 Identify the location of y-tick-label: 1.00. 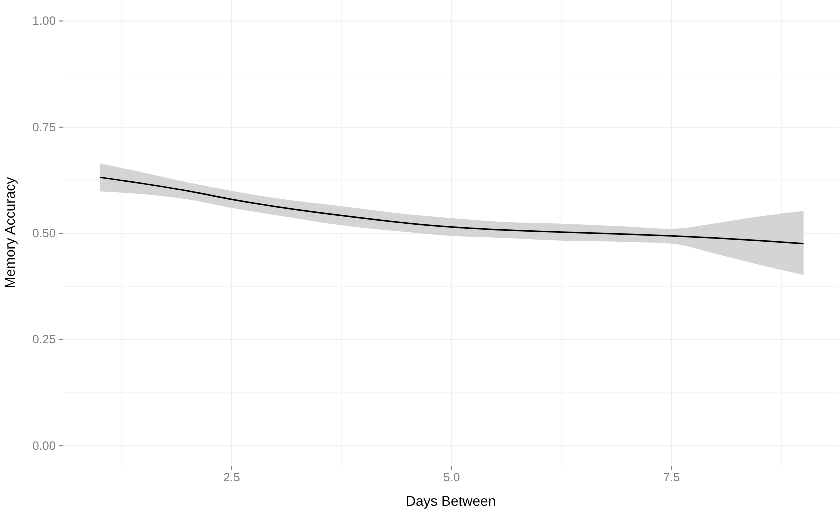
(44, 21).